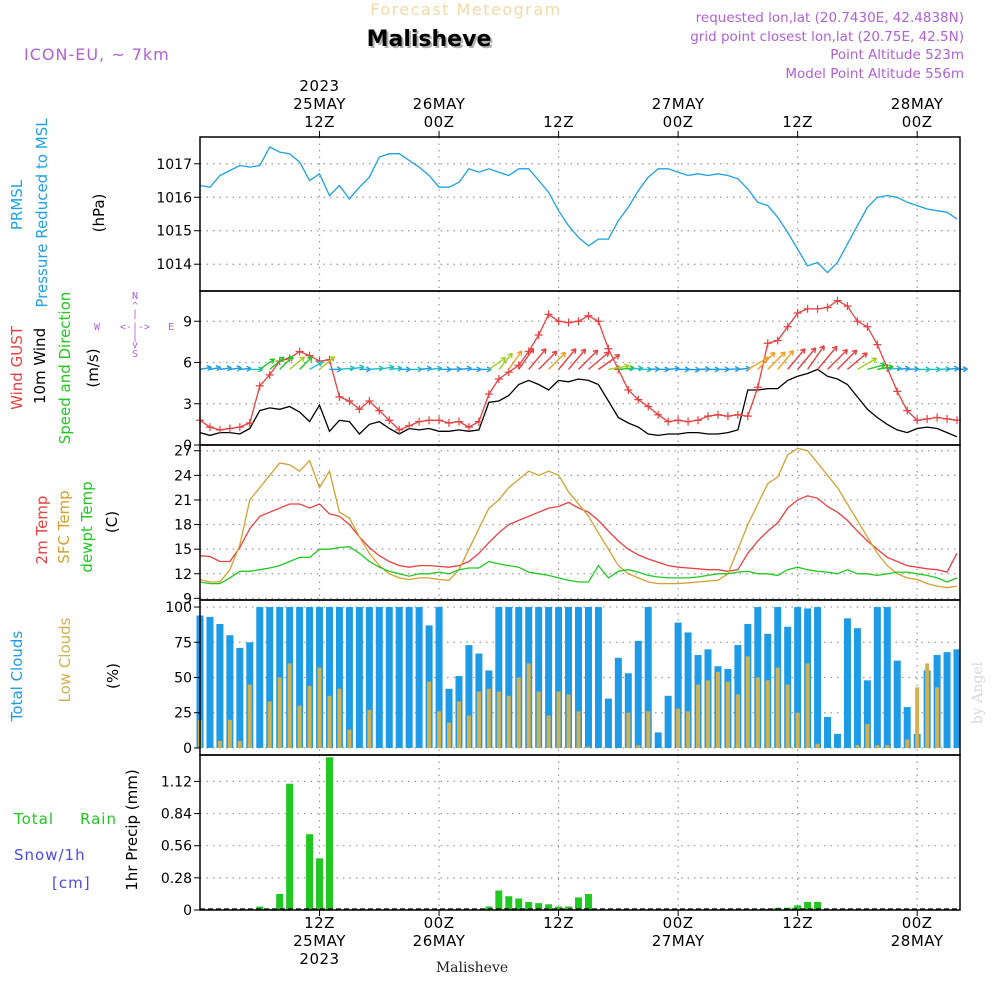 The height and width of the screenshot is (1000, 1000). Describe the element at coordinates (678, 104) in the screenshot. I see `top-time-label: 27MAY` at that location.